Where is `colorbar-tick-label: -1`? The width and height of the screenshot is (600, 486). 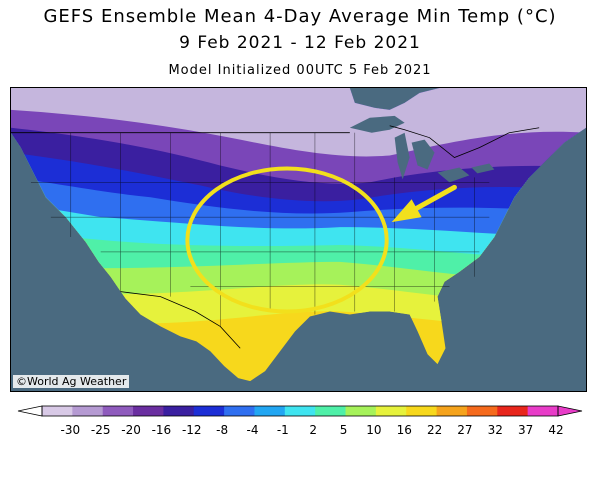
colorbar-tick-label: -1 is located at coordinates (283, 430).